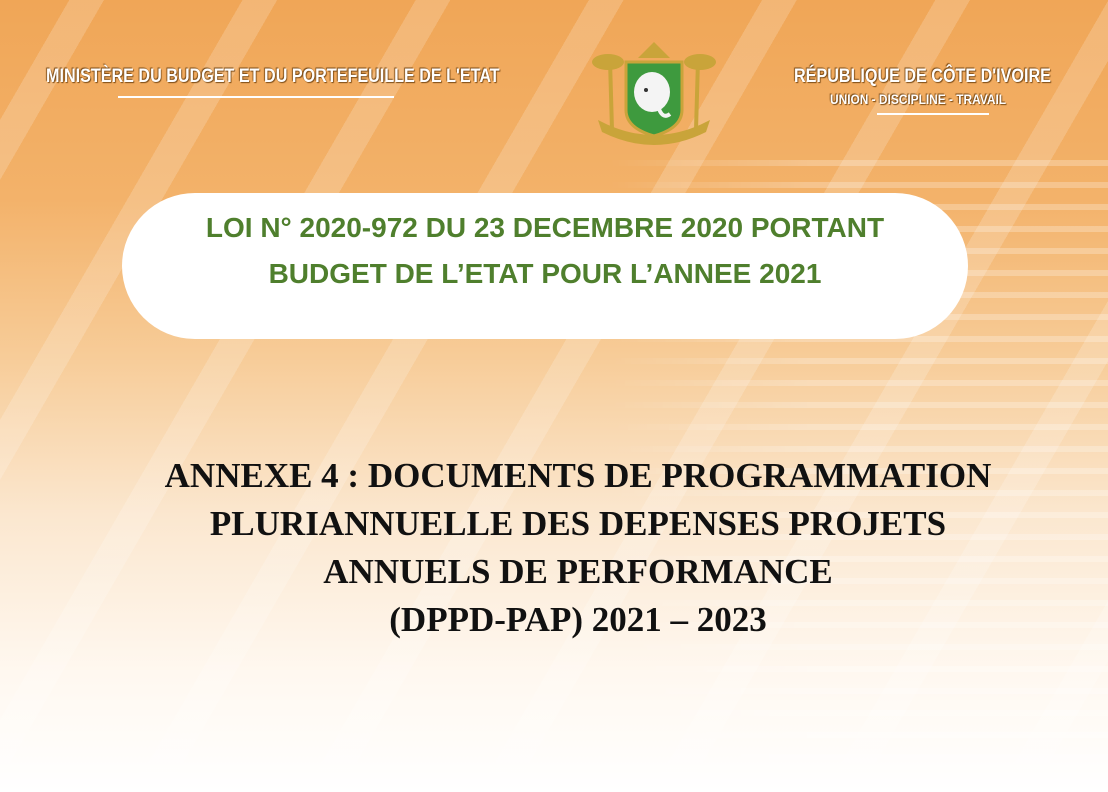  What do you see at coordinates (922, 76) in the screenshot?
I see `republic-name: RÉPUBLIQUE DE CÔTE D'IVOIRE` at bounding box center [922, 76].